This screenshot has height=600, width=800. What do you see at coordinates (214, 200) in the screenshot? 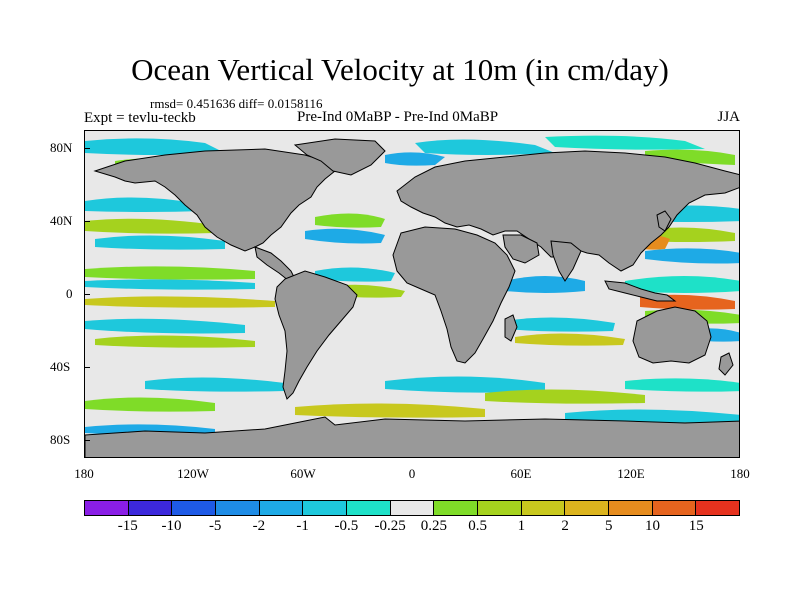
I see `north-america` at bounding box center [214, 200].